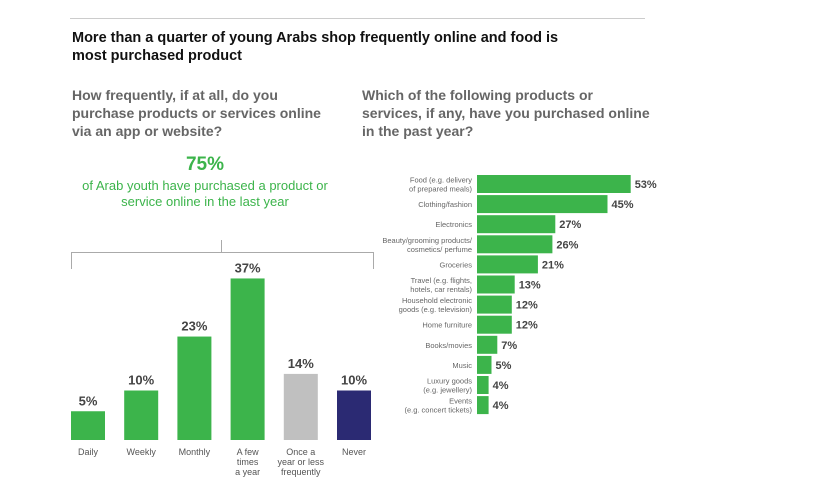 Image resolution: width=822 pixels, height=487 pixels. What do you see at coordinates (88, 400) in the screenshot?
I see `bar-value-label: 5%` at bounding box center [88, 400].